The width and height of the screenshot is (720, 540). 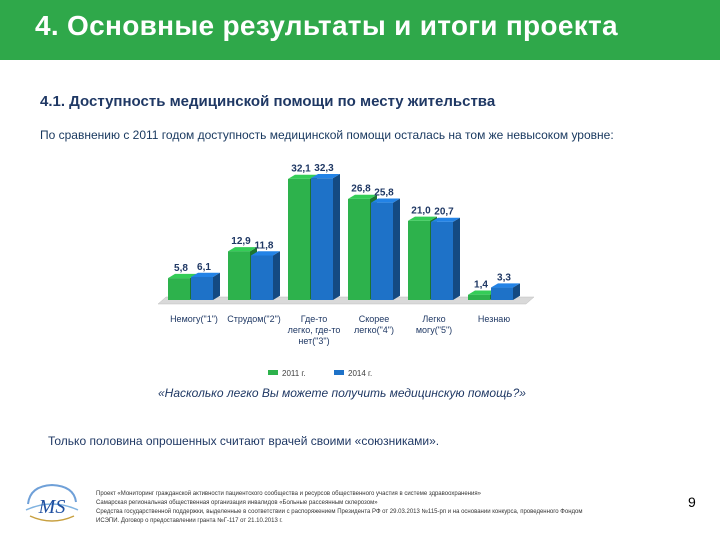 What do you see at coordinates (273, 372) in the screenshot?
I see `legend-swatch-2011` at bounding box center [273, 372].